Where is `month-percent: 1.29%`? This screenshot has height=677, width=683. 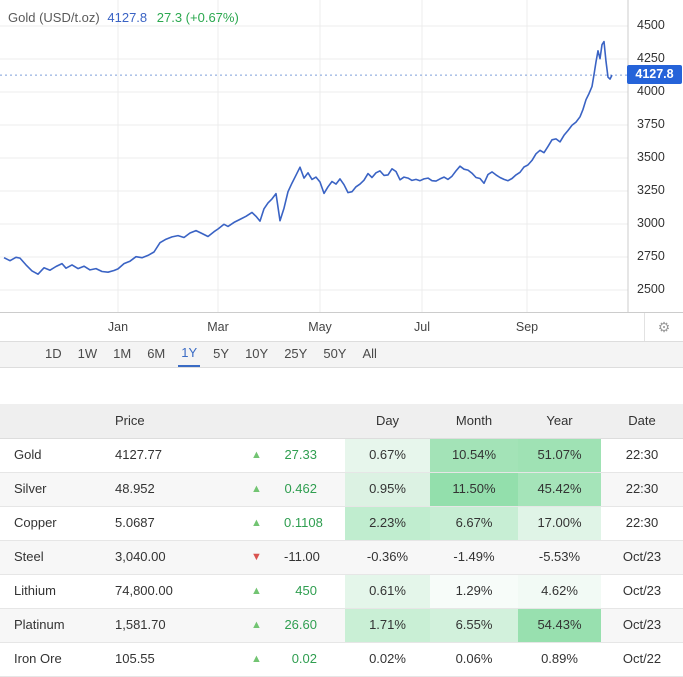
month-percent: 1.29% is located at coordinates (474, 591).